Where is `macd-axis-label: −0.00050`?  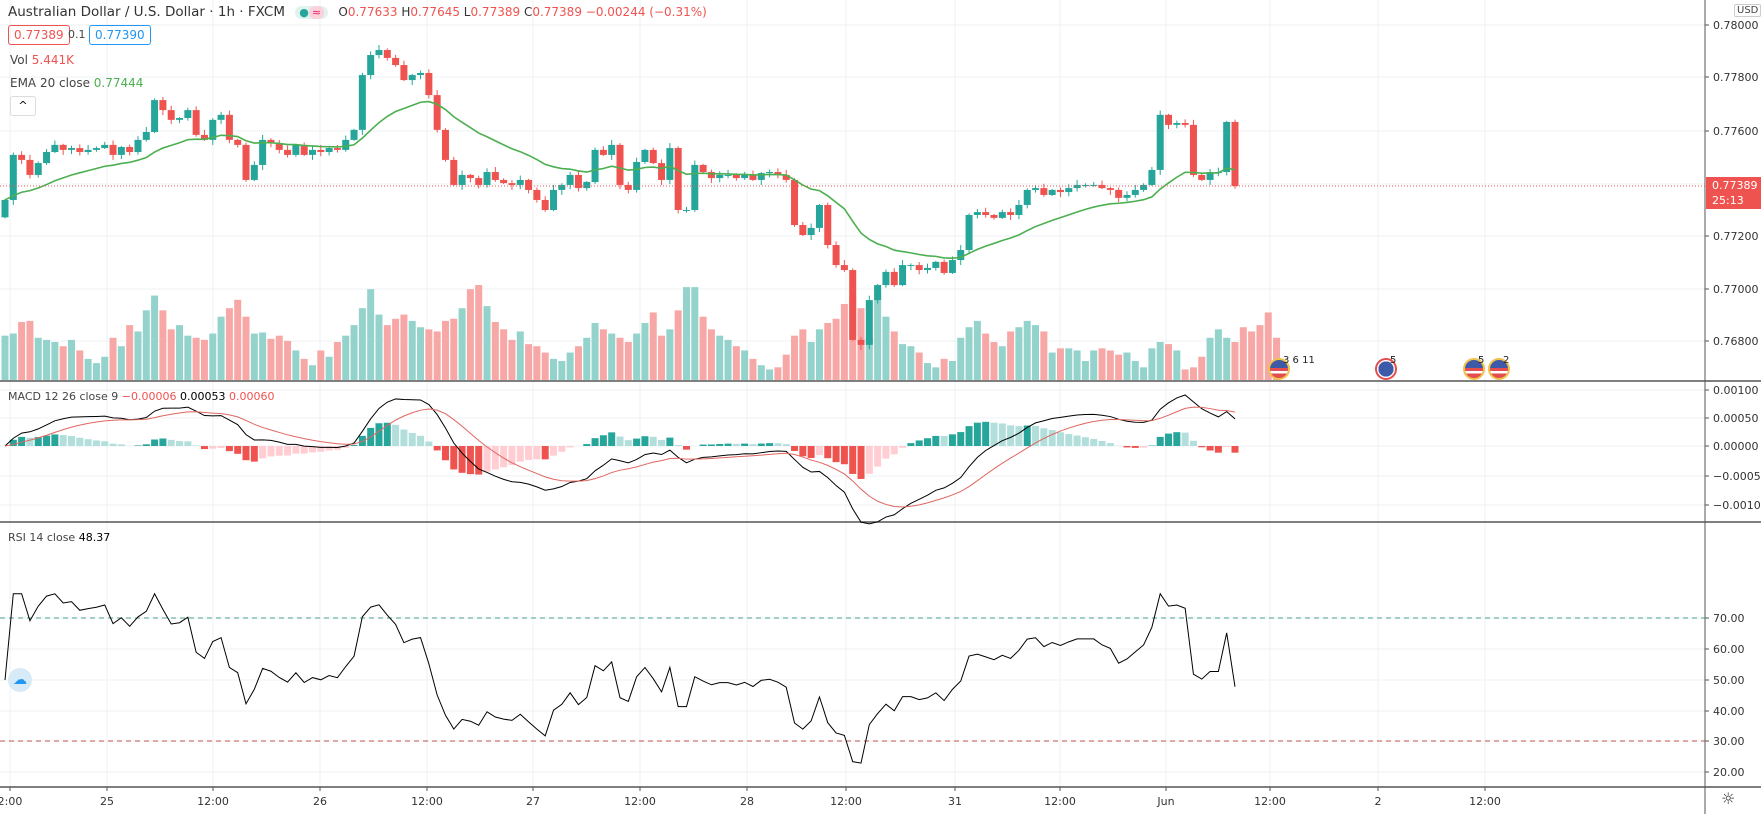 macd-axis-label: −0.00050 is located at coordinates (1737, 476).